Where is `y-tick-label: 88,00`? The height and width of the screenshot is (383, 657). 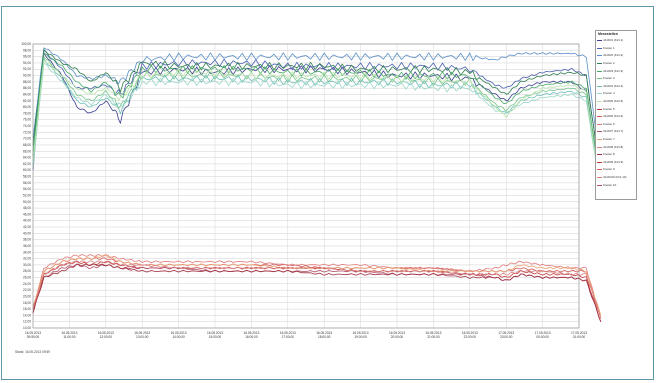
y-tick-label: 88,00 is located at coordinates (27, 82).